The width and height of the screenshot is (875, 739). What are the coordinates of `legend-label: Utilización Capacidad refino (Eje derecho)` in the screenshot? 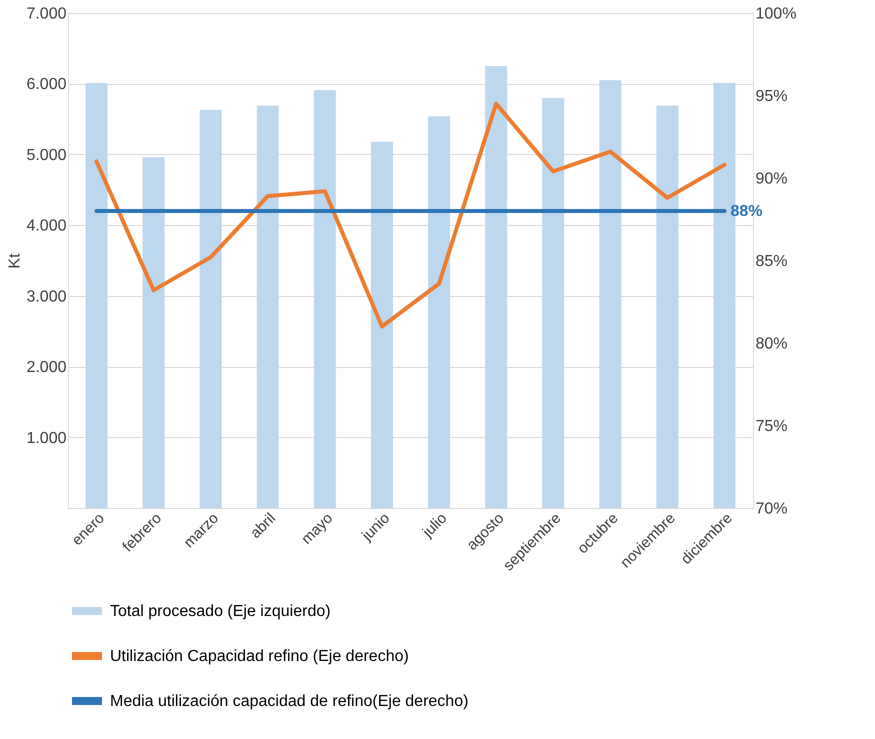 It's located at (259, 656).